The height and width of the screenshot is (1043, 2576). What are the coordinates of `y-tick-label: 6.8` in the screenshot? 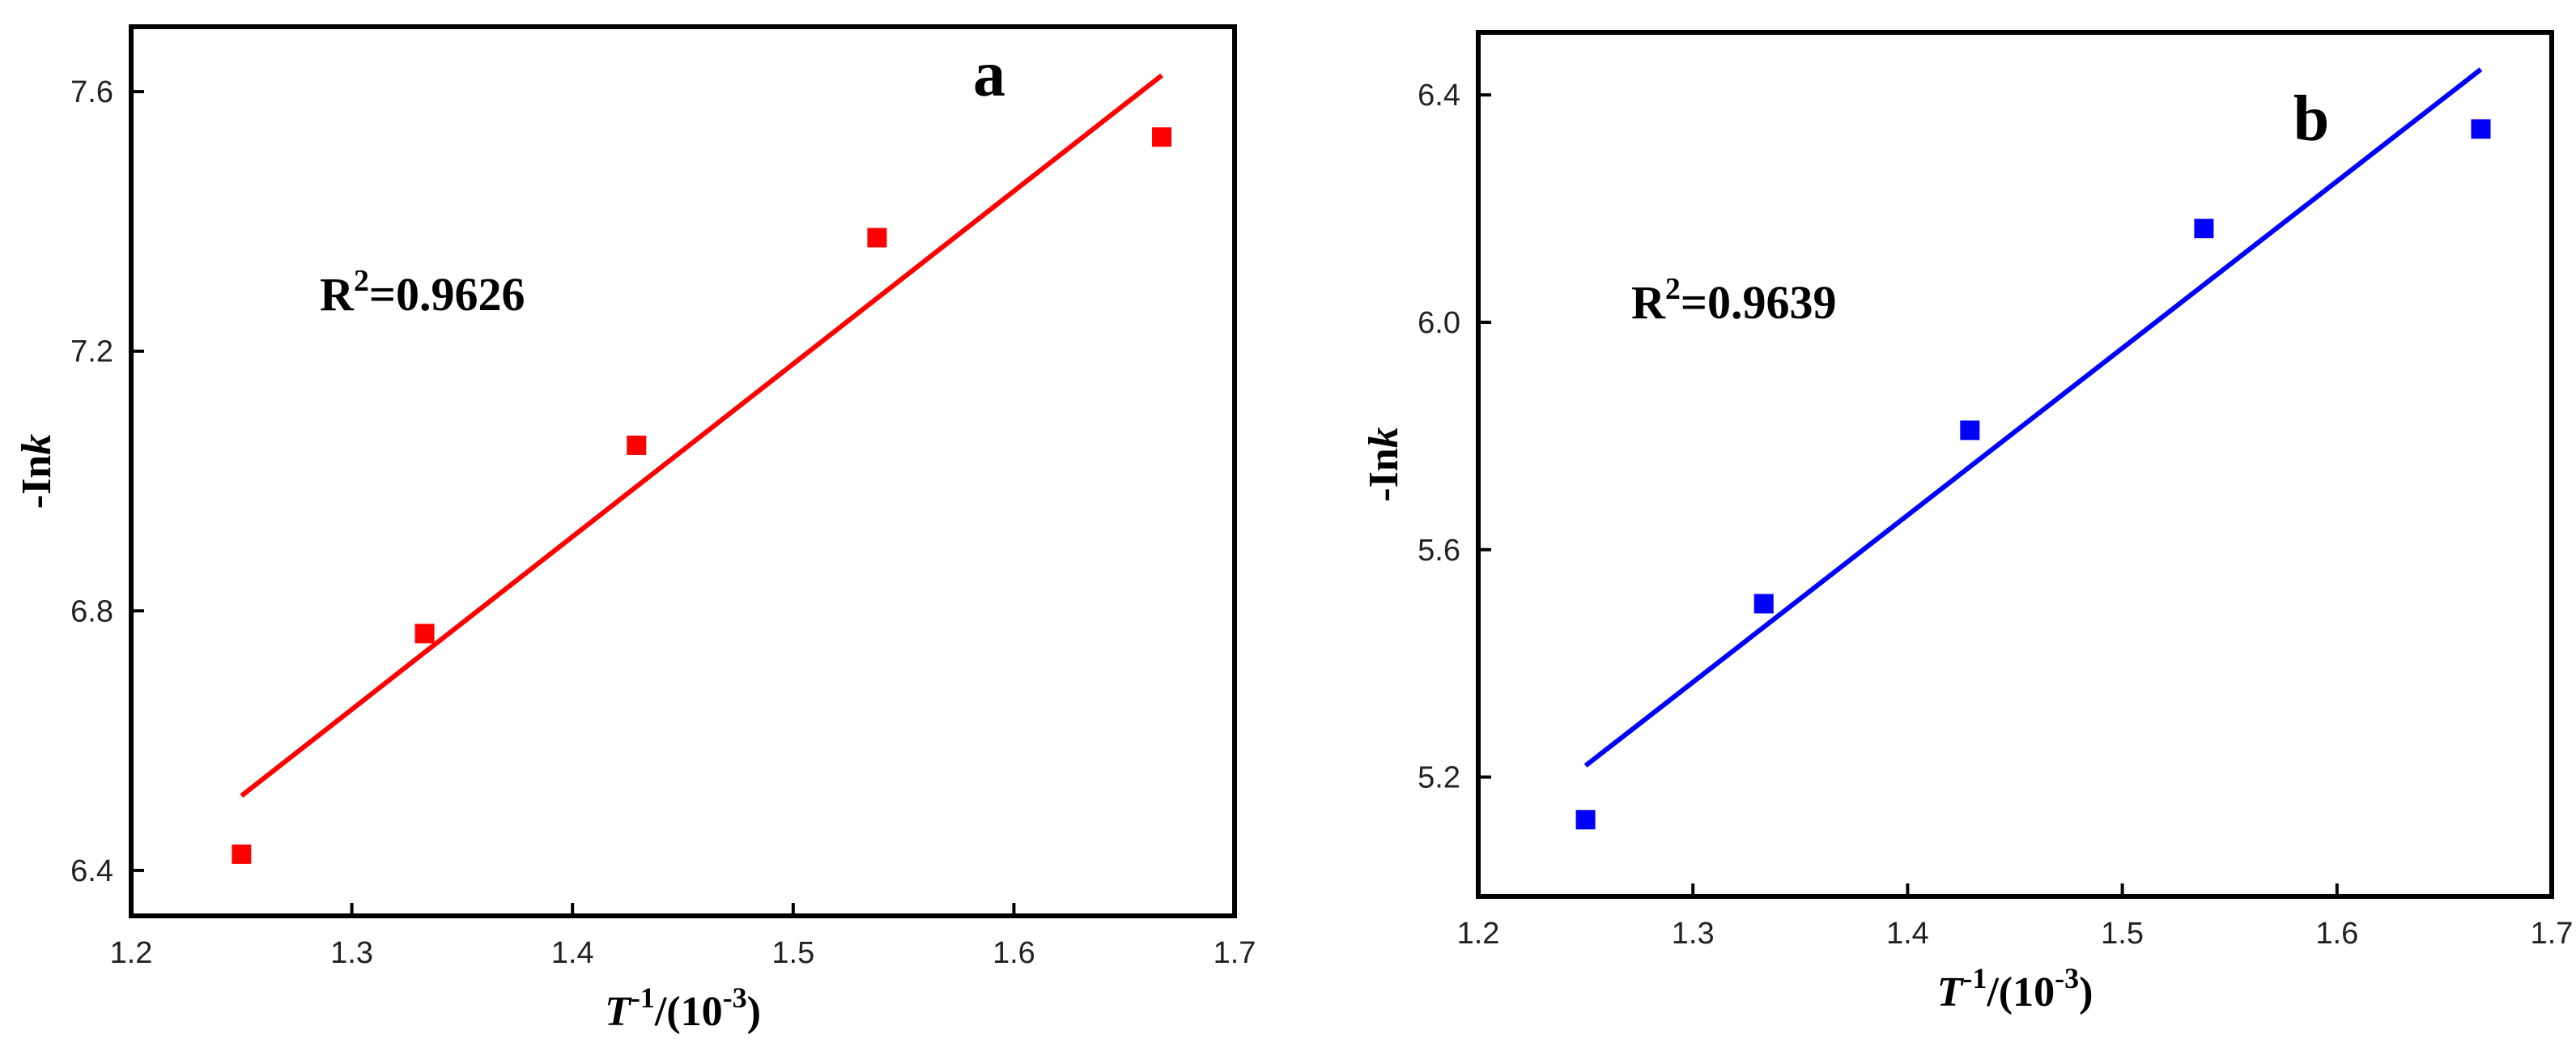 It's located at (92, 611).